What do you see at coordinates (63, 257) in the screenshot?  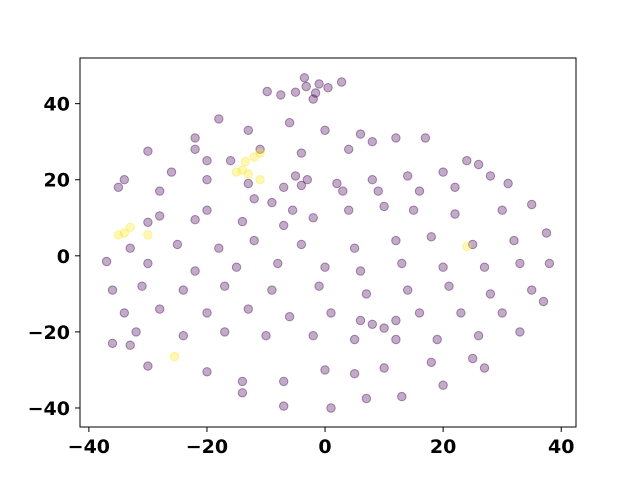 I see `y-tick-label: 0` at bounding box center [63, 257].